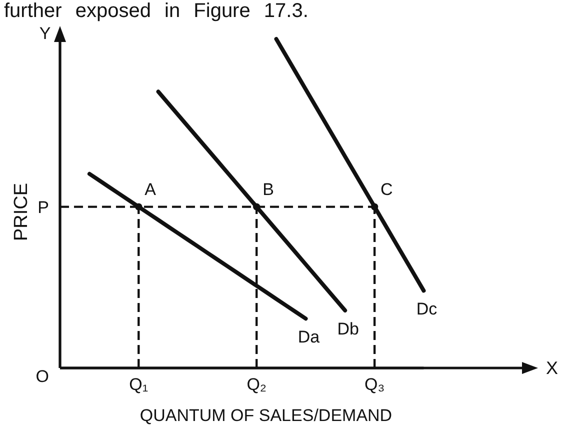  What do you see at coordinates (348, 328) in the screenshot?
I see `series-label: Db` at bounding box center [348, 328].